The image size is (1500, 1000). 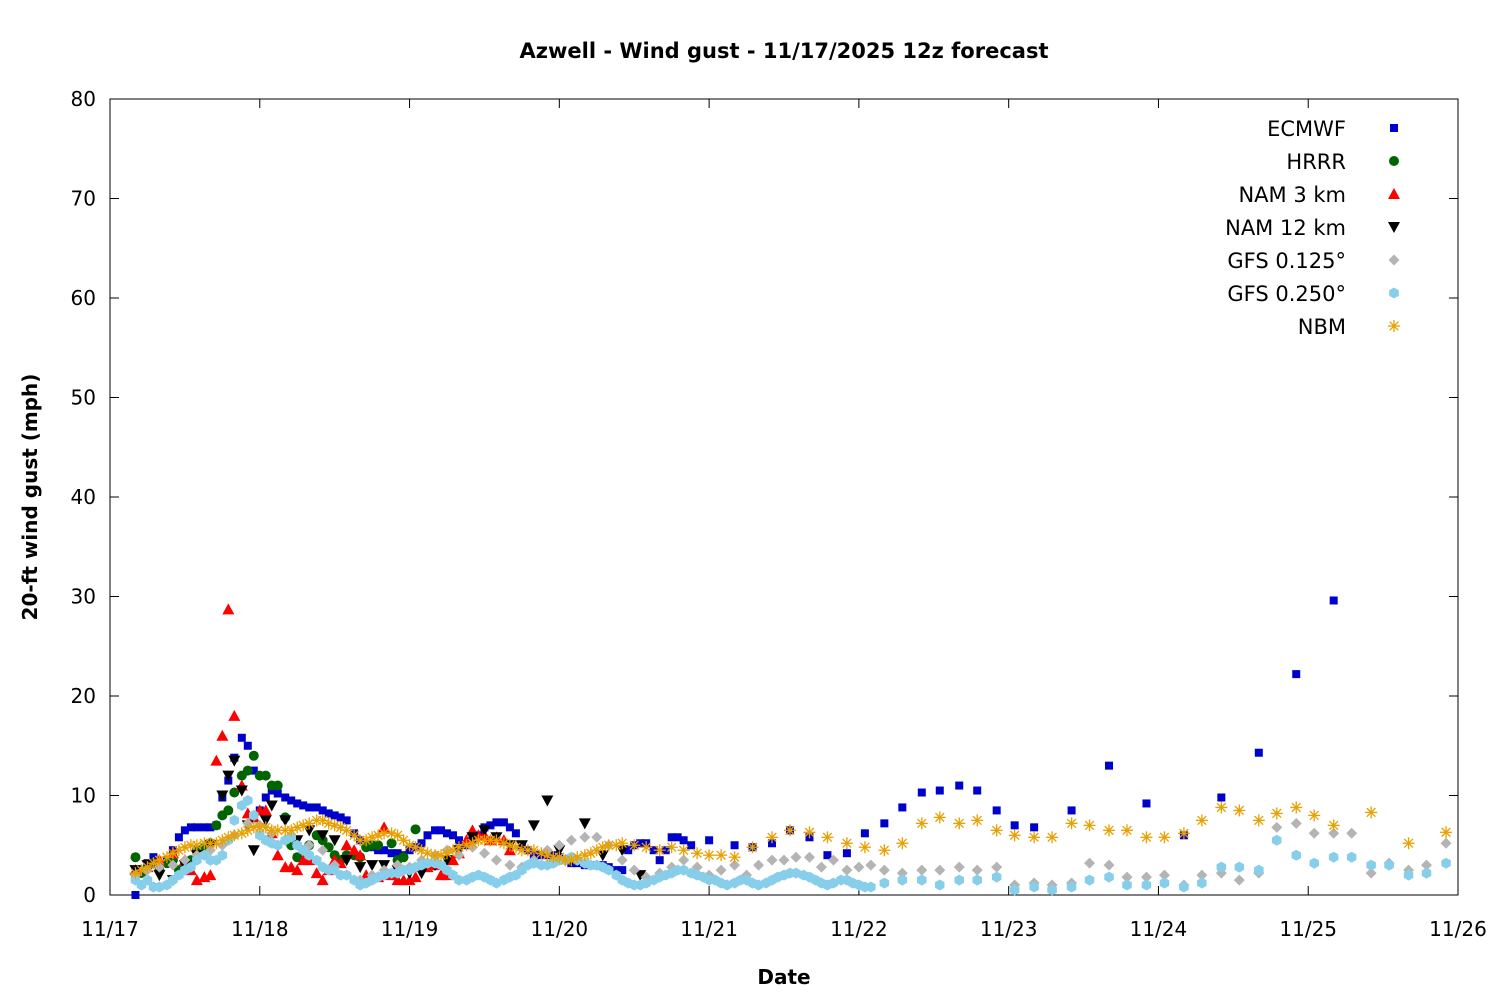 What do you see at coordinates (260, 929) in the screenshot?
I see `x-tick-label: 11/18` at bounding box center [260, 929].